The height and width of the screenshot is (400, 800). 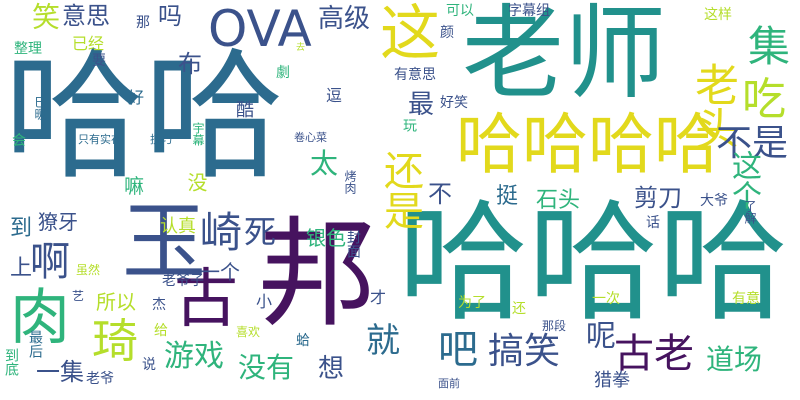 I want to click on word-juanxincai: 卷心菜, so click(x=310, y=137).